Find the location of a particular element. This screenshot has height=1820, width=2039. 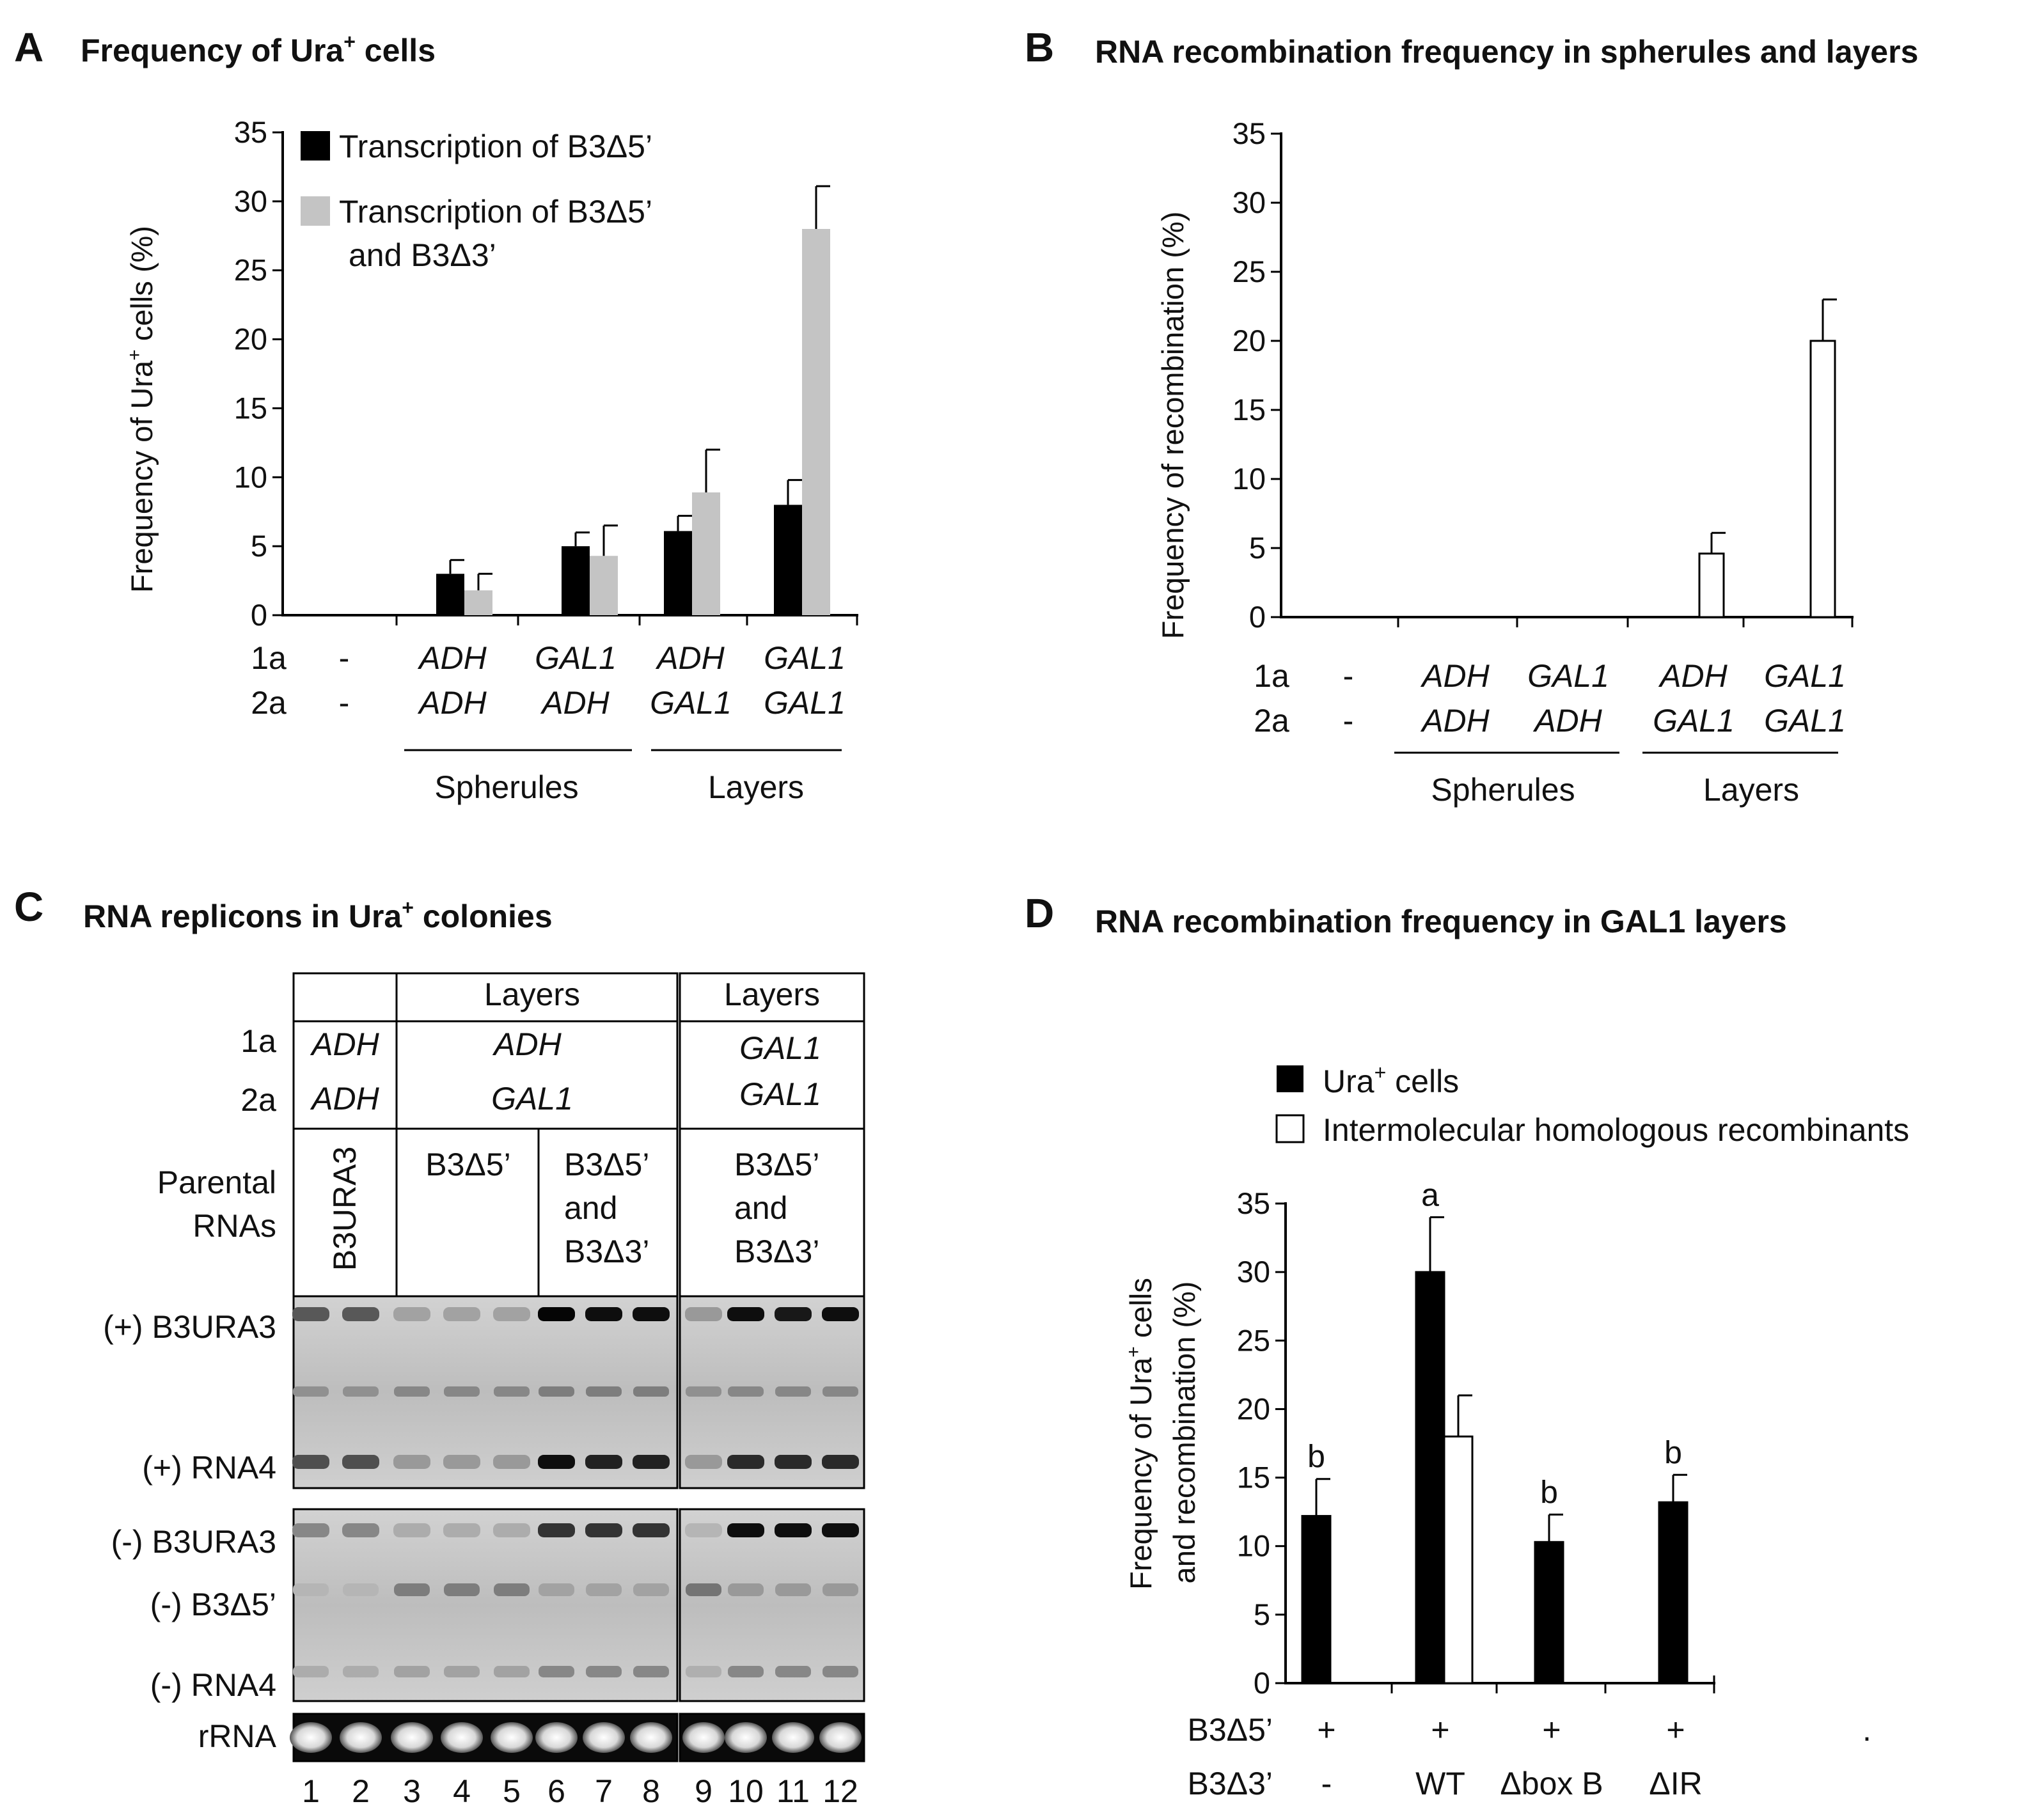

lane-label-7: 7 is located at coordinates (604, 1791).